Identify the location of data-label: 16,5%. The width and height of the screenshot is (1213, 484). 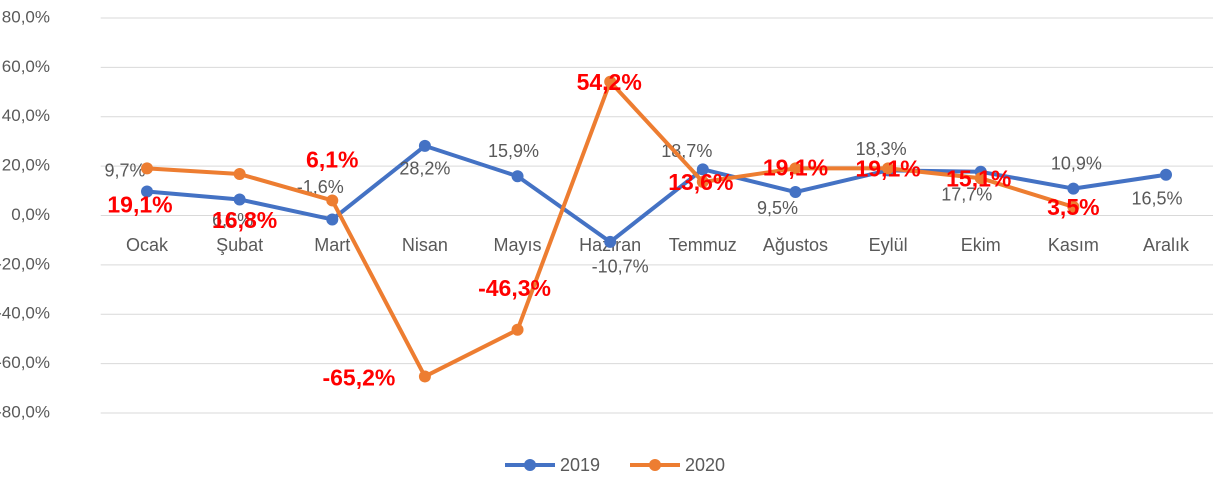
(1156, 199).